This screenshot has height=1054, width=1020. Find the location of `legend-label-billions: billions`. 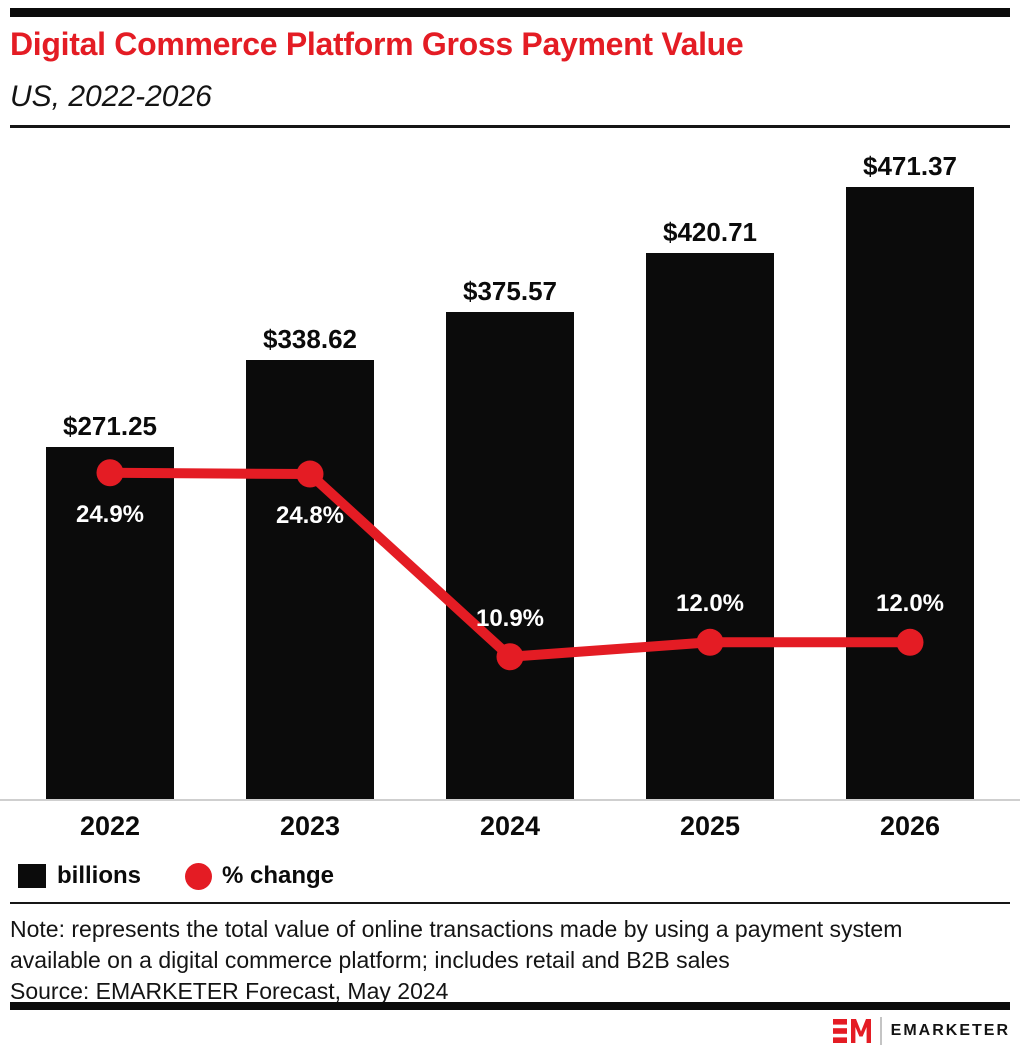

legend-label-billions: billions is located at coordinates (99, 875).